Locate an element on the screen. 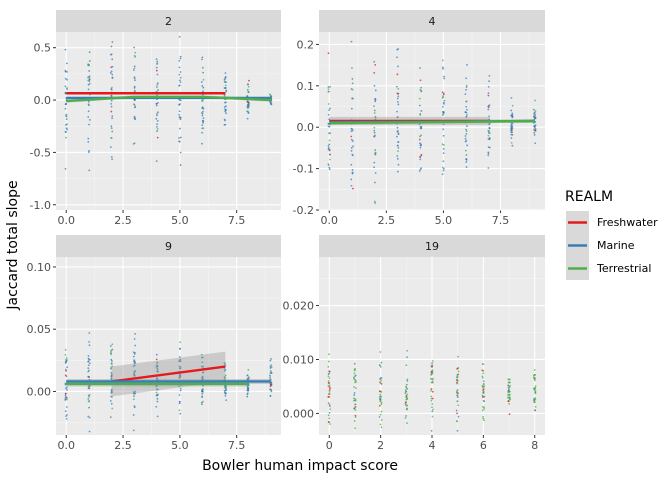  x-tick-label: 2 is located at coordinates (380, 445).